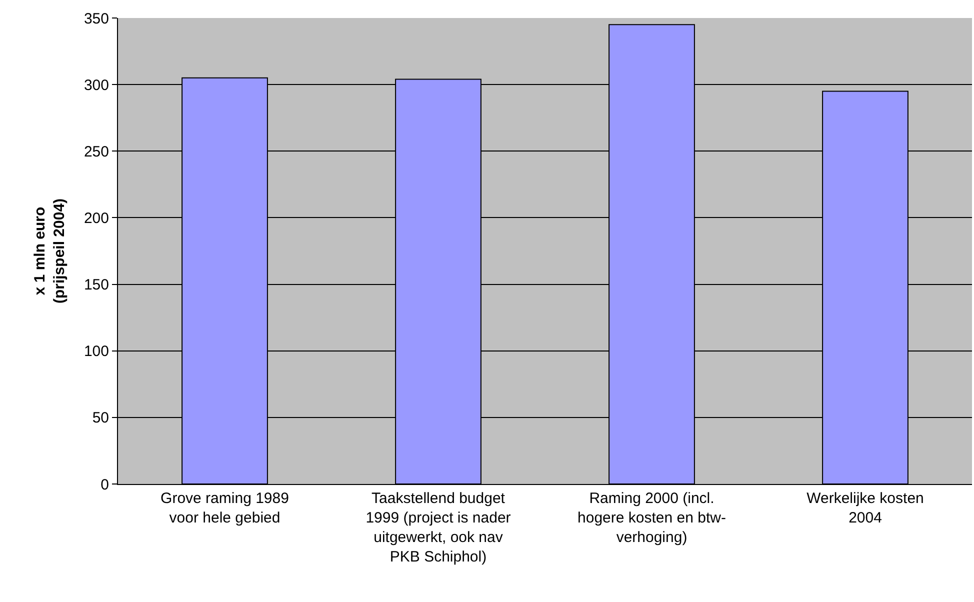  Describe the element at coordinates (96, 285) in the screenshot. I see `y-tick-label: 150` at that location.